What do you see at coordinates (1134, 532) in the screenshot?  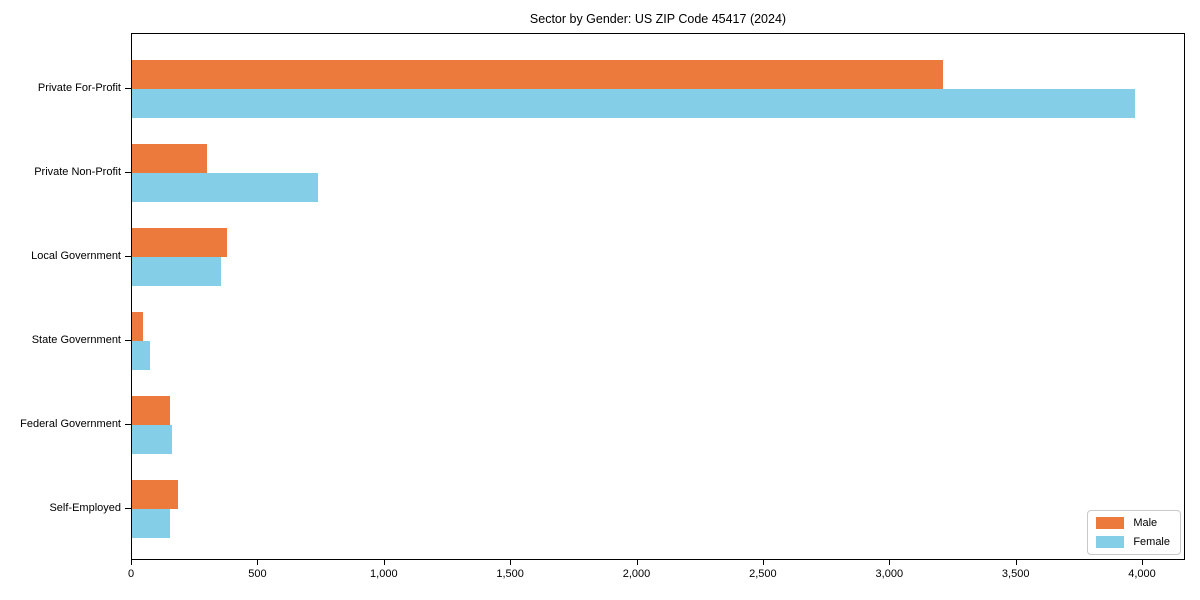 I see `legend: Male Female` at bounding box center [1134, 532].